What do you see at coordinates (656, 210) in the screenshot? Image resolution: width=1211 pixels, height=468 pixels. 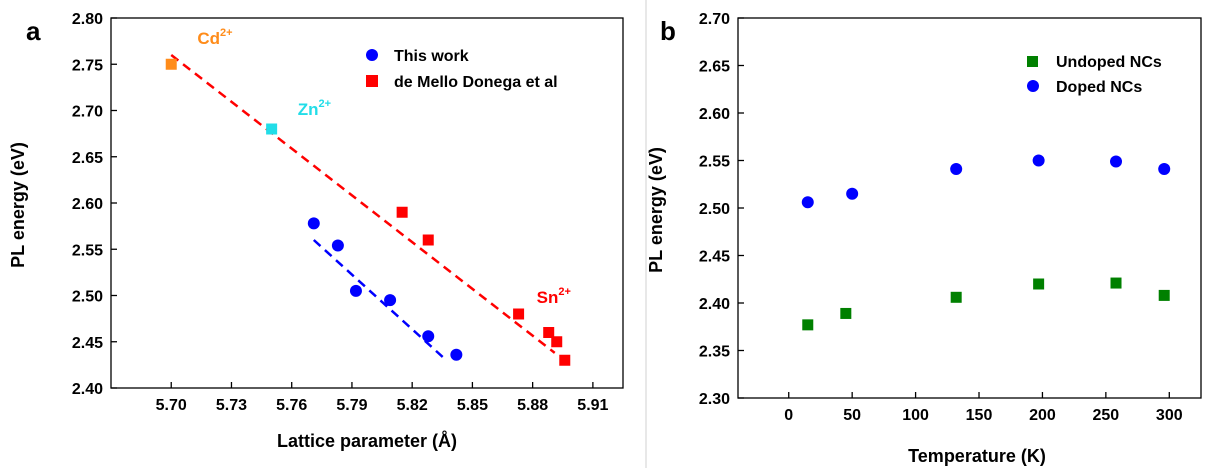 I see `panel-b-y-axis-title: PL energy (eV)` at bounding box center [656, 210].